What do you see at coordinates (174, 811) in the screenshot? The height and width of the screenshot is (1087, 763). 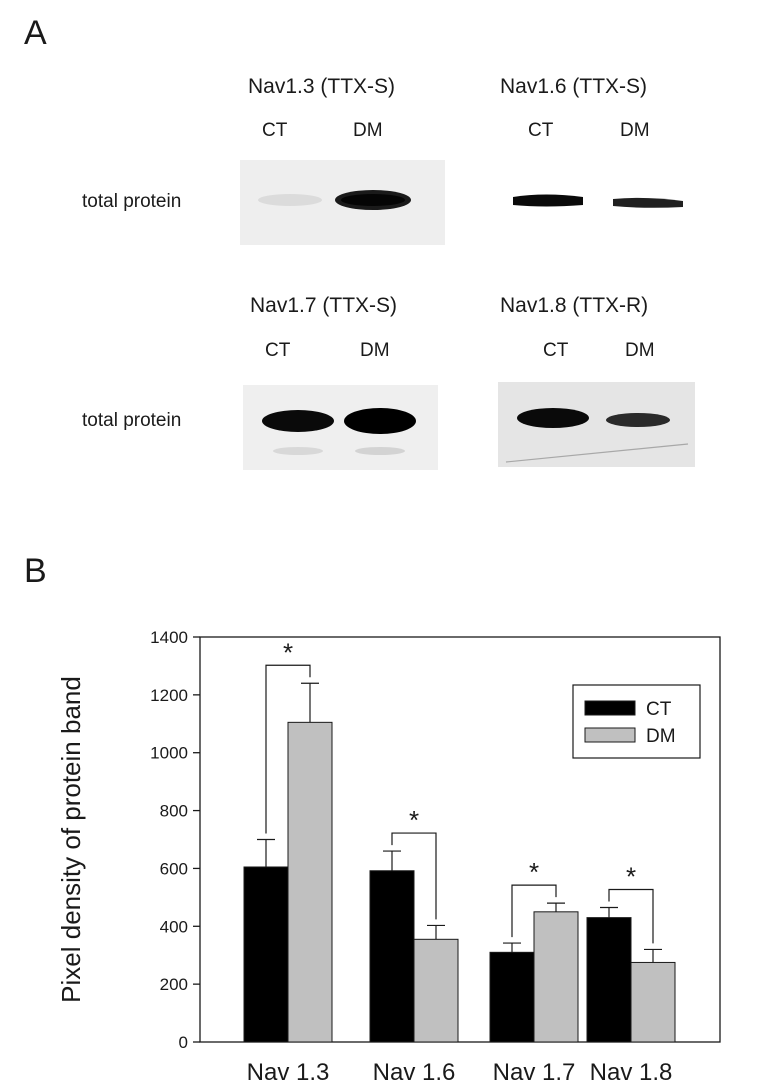 I see `y-tick-label: 800` at bounding box center [174, 811].